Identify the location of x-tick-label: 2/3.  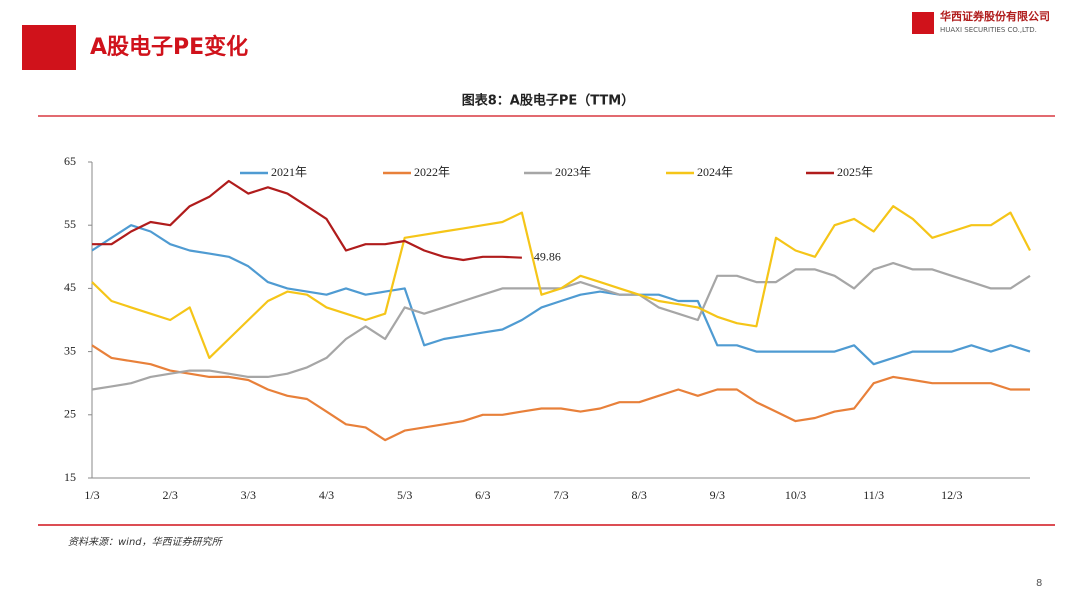
(169, 495).